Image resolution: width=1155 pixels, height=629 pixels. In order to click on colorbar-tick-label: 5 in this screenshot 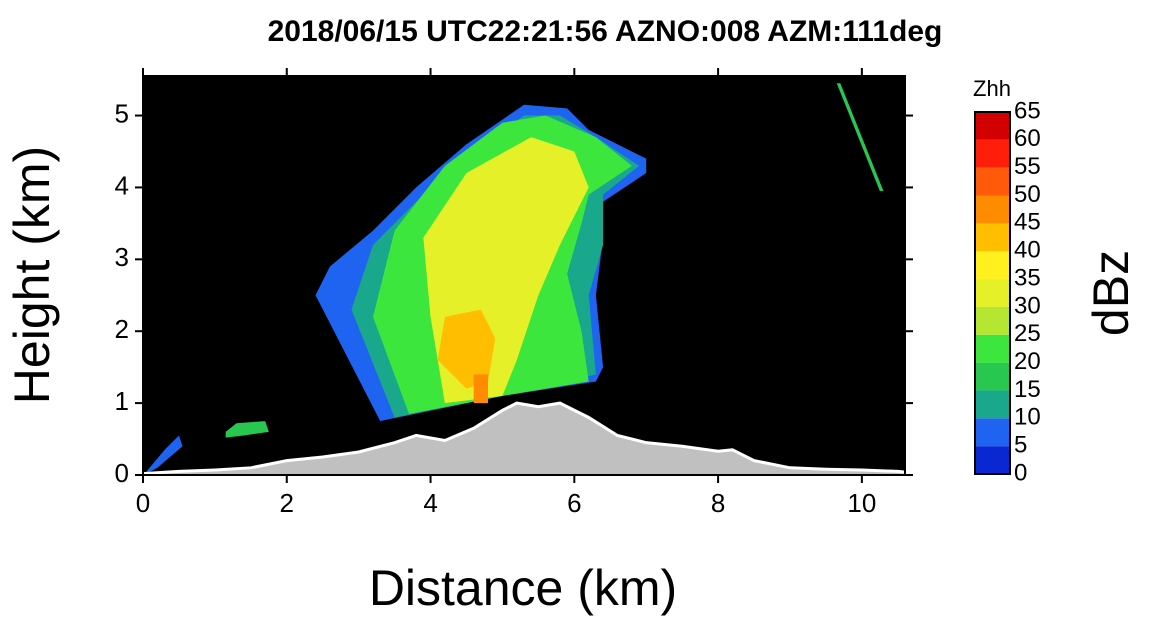, I will do `click(1020, 444)`.